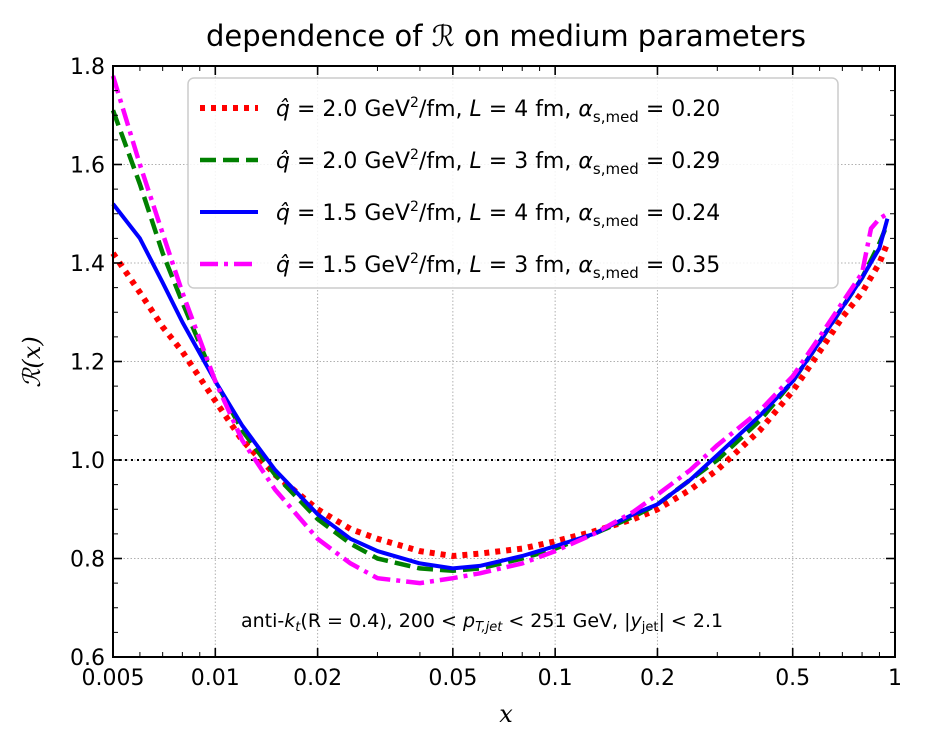 The image size is (926, 752). I want to click on y-tick-label: 0.8, so click(87, 560).